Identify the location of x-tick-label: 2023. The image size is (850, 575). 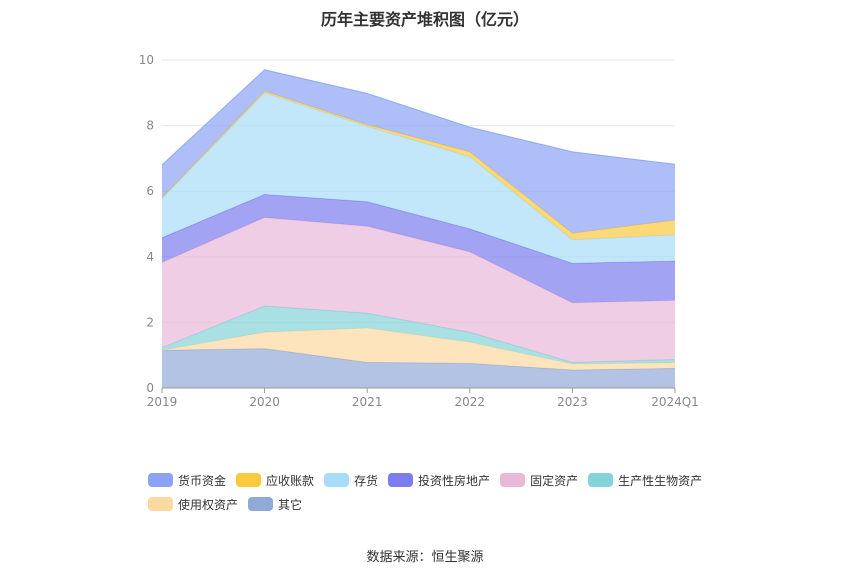
(572, 402).